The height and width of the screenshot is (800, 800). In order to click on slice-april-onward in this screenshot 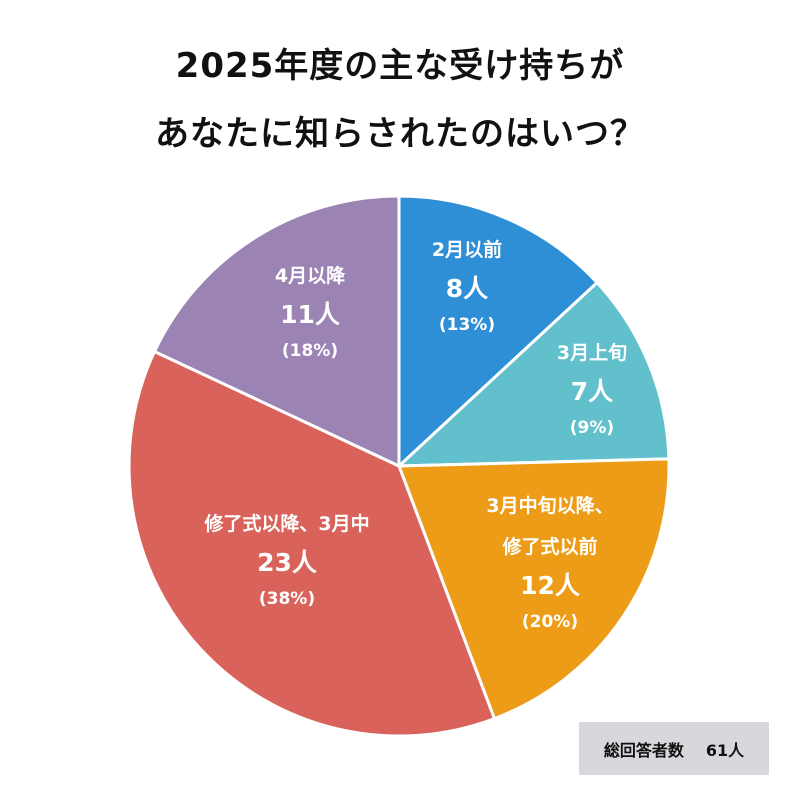, I will do `click(277, 331)`.